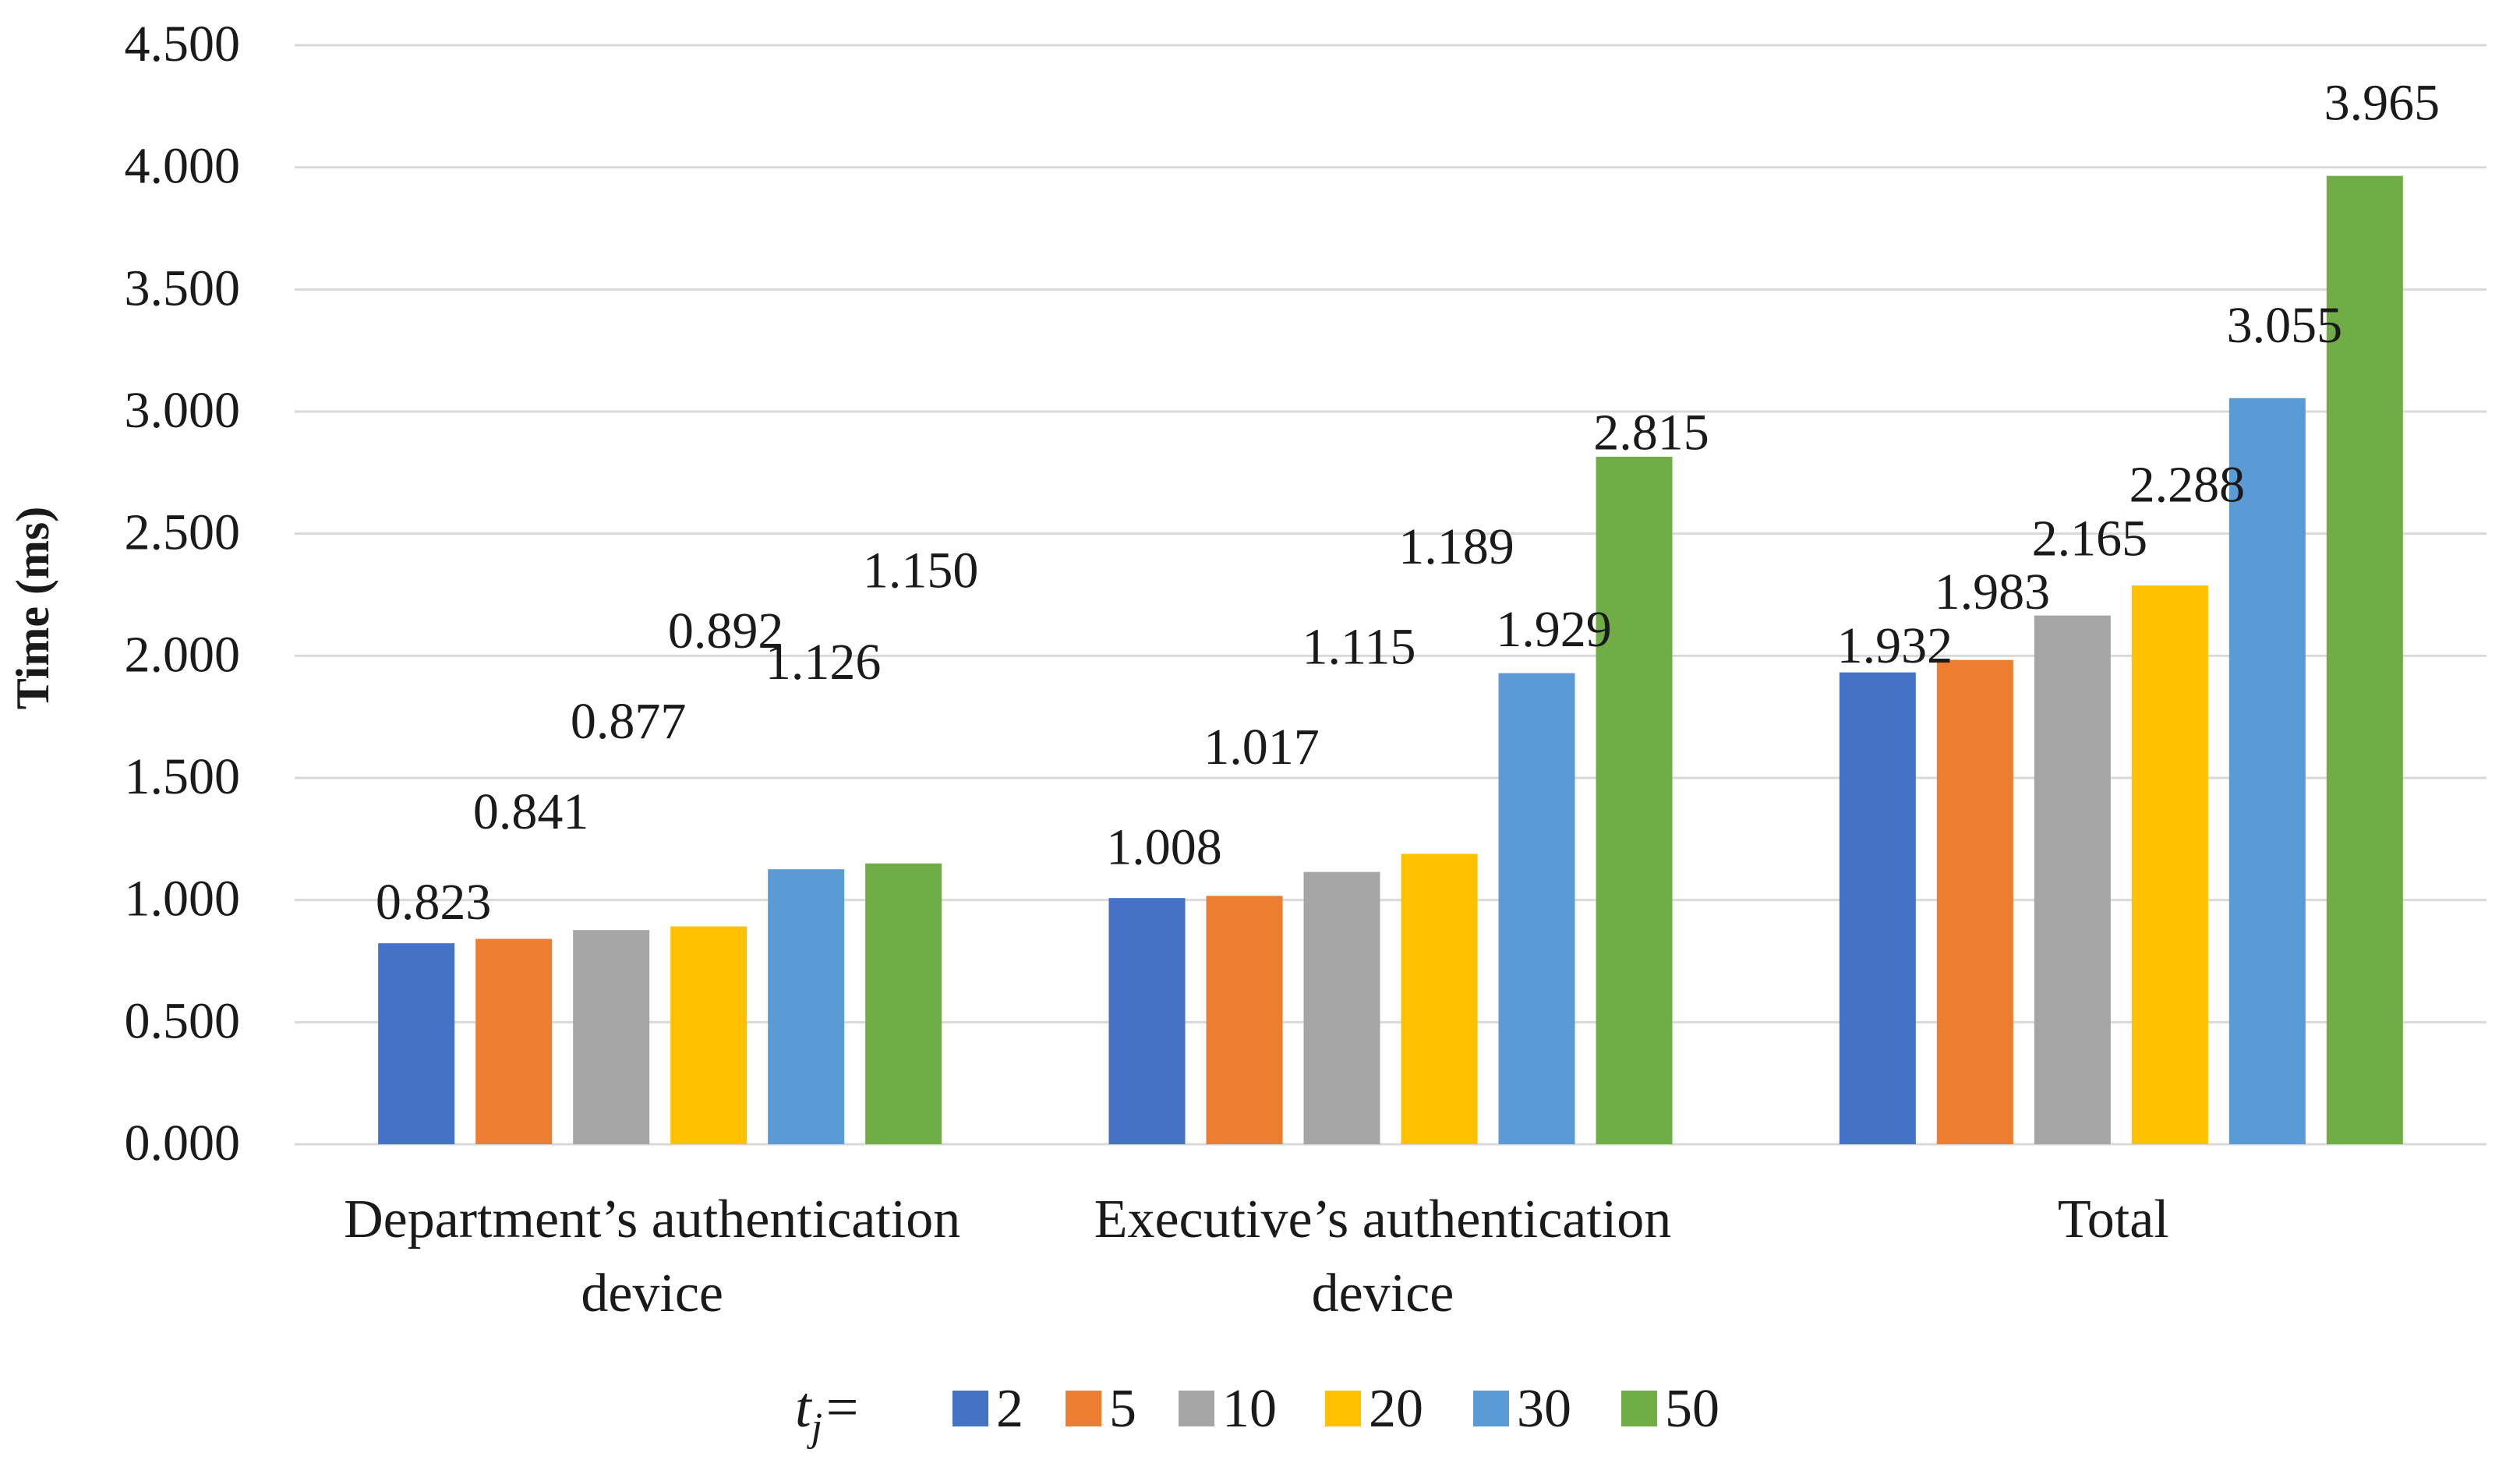 This screenshot has height=1481, width=2520. Describe the element at coordinates (629, 721) in the screenshot. I see `data-label-series-10-category-1: 0.877` at that location.